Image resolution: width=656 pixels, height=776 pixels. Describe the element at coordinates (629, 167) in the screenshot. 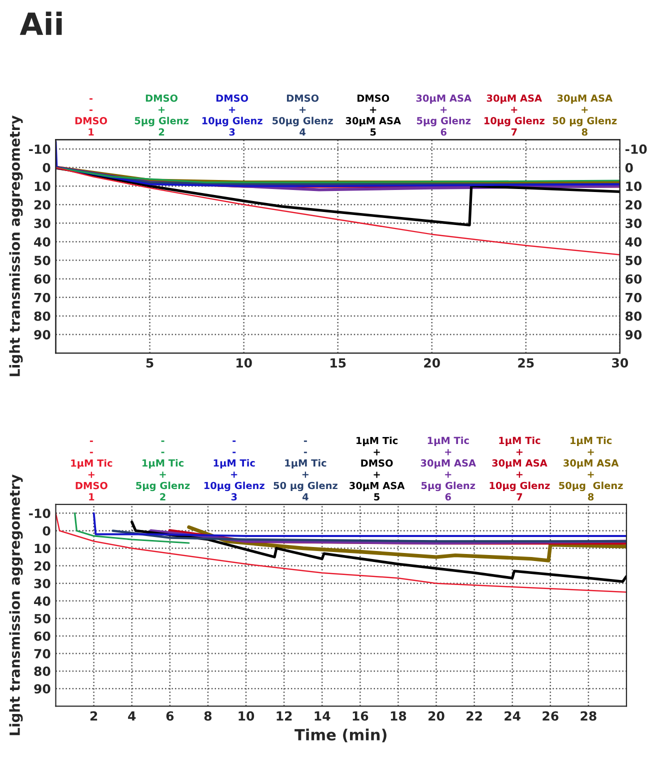

I see `y2-tick-label: 0` at that location.